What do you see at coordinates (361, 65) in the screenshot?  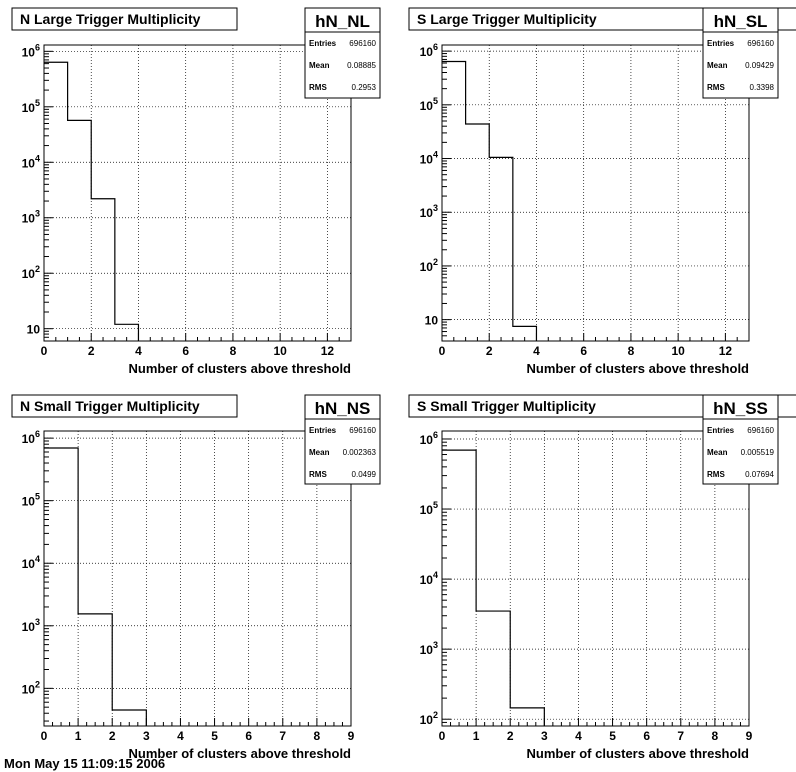 I see `stats-value: 0.08885` at bounding box center [361, 65].